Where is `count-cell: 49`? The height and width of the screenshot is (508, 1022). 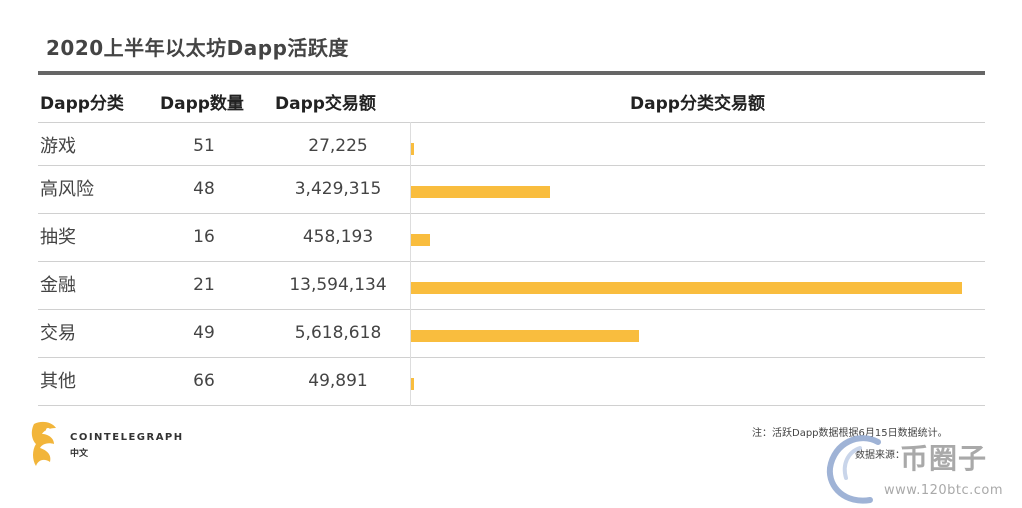
count-cell: 49 is located at coordinates (204, 333).